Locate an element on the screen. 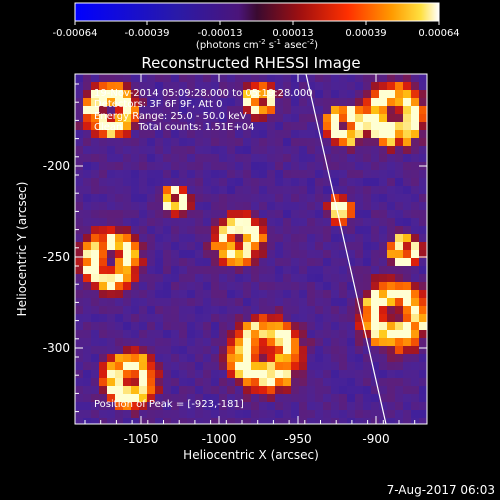  x-tick-label: -1050 is located at coordinates (141, 439).